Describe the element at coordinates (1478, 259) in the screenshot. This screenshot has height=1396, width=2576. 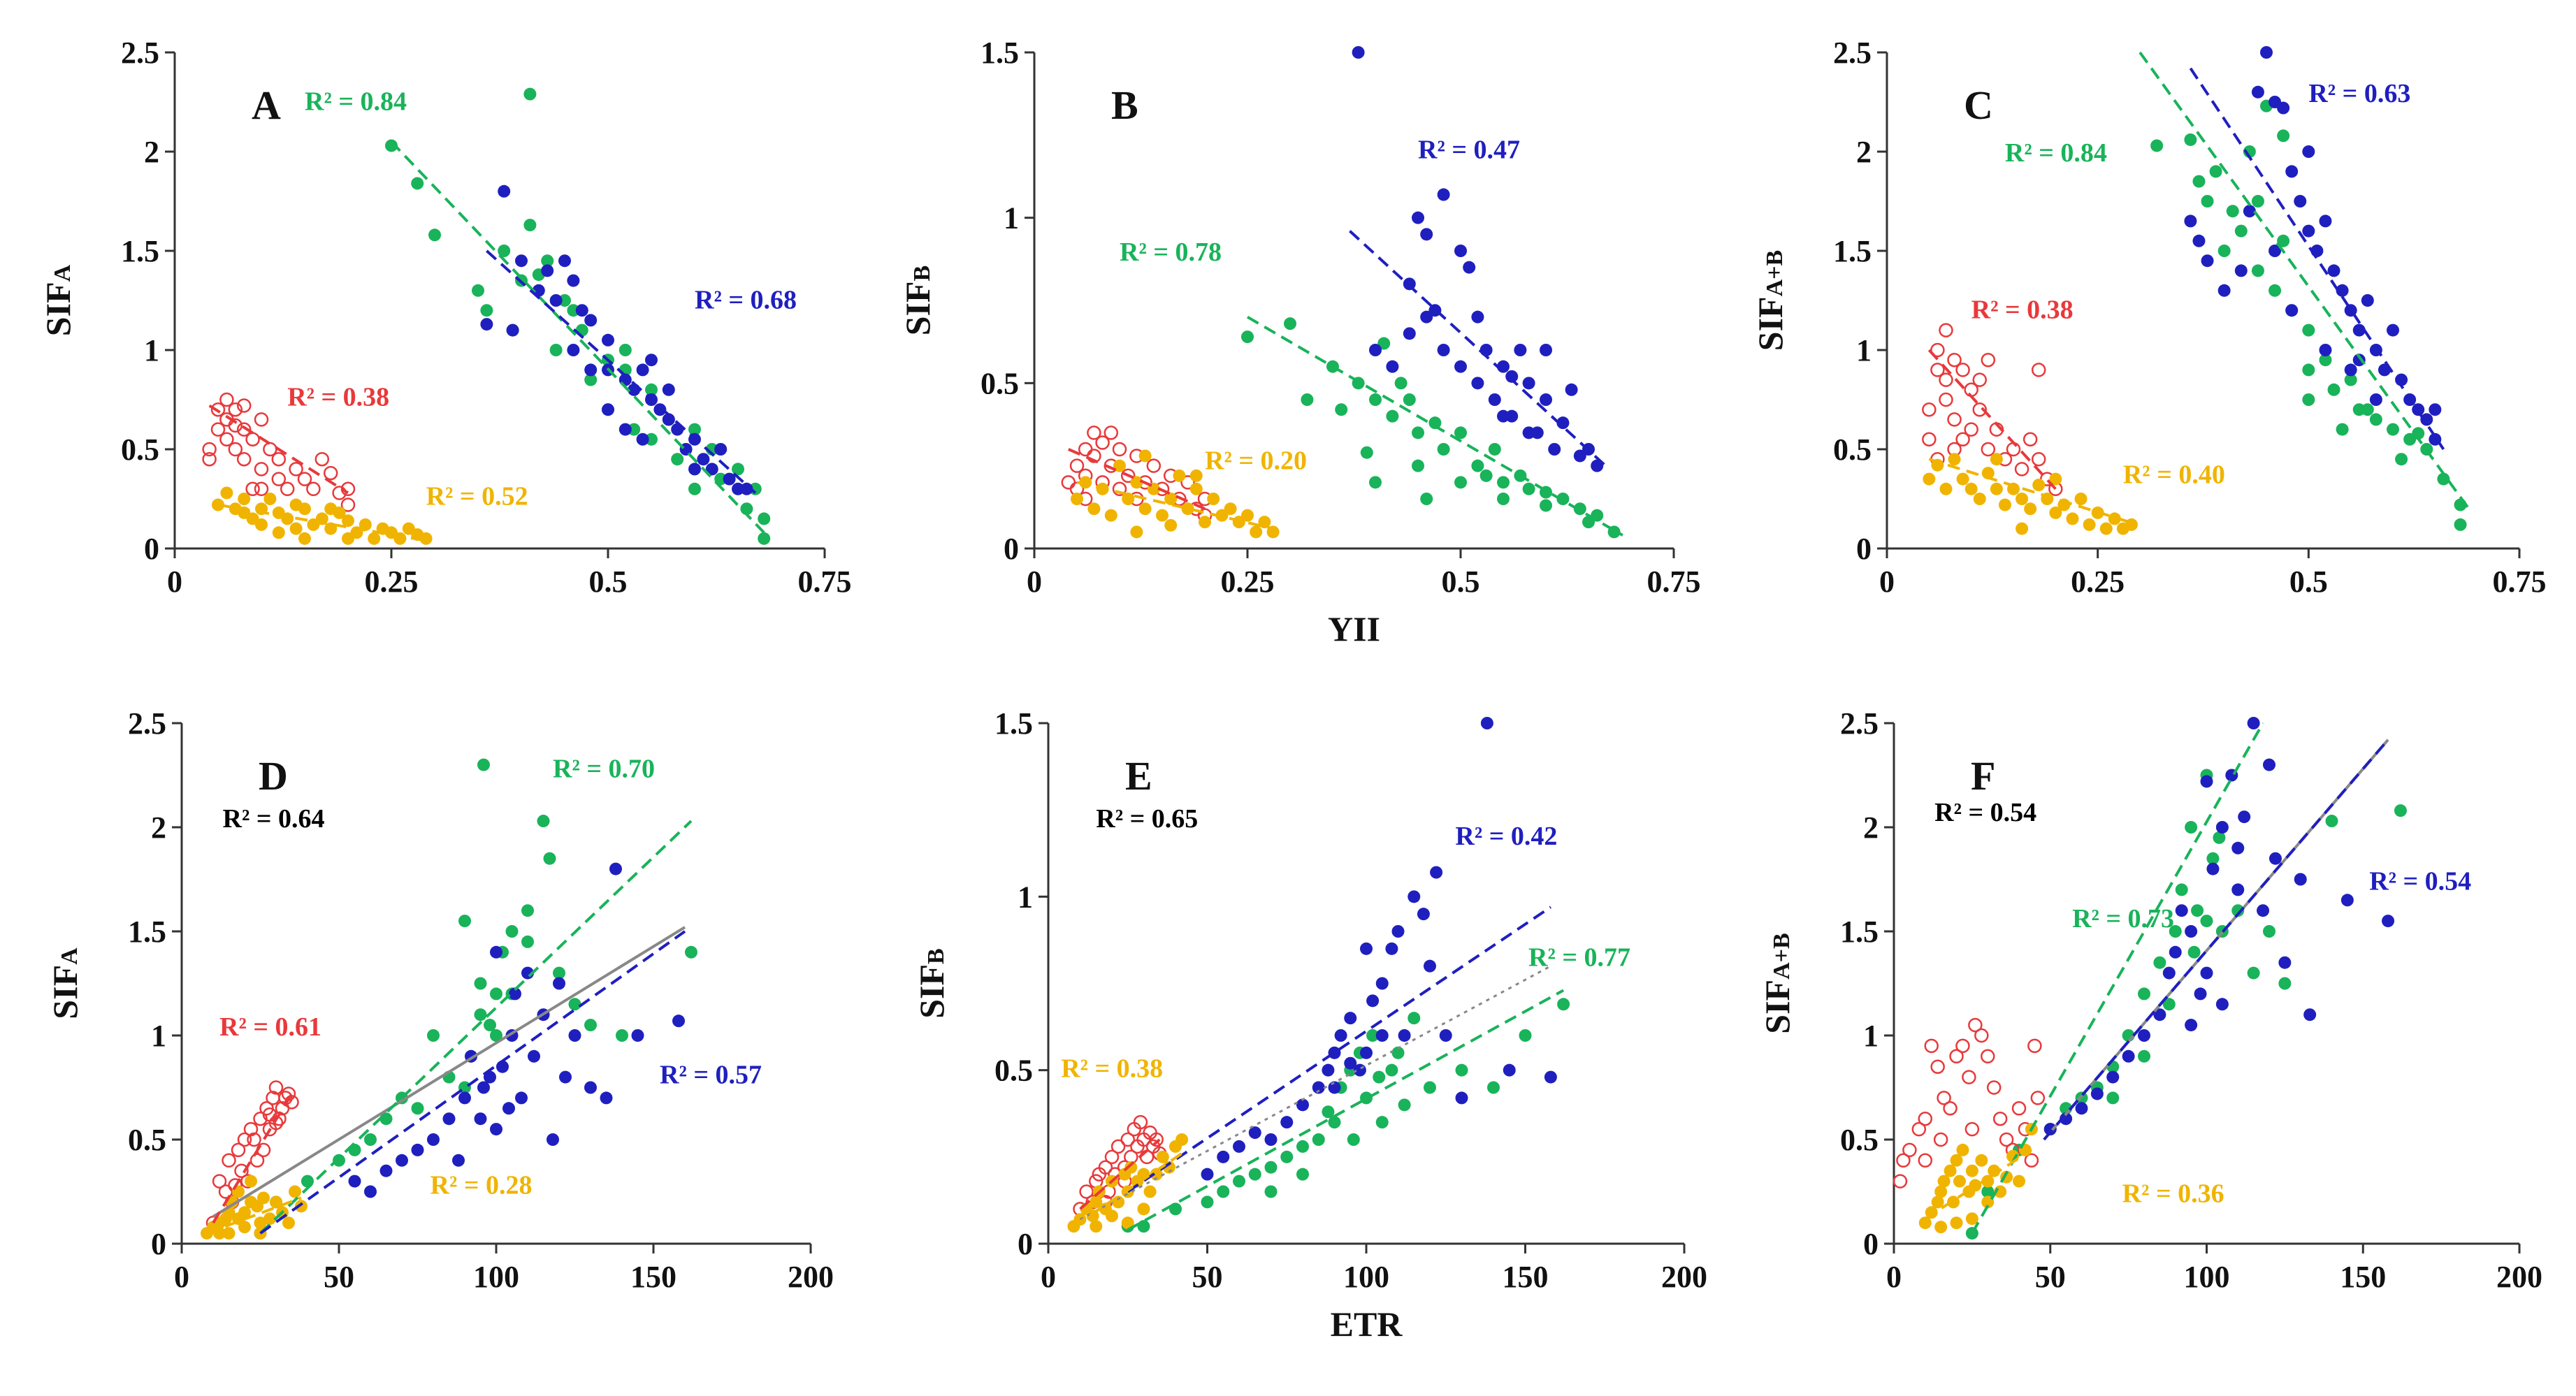
I see `series-blue-B` at that location.